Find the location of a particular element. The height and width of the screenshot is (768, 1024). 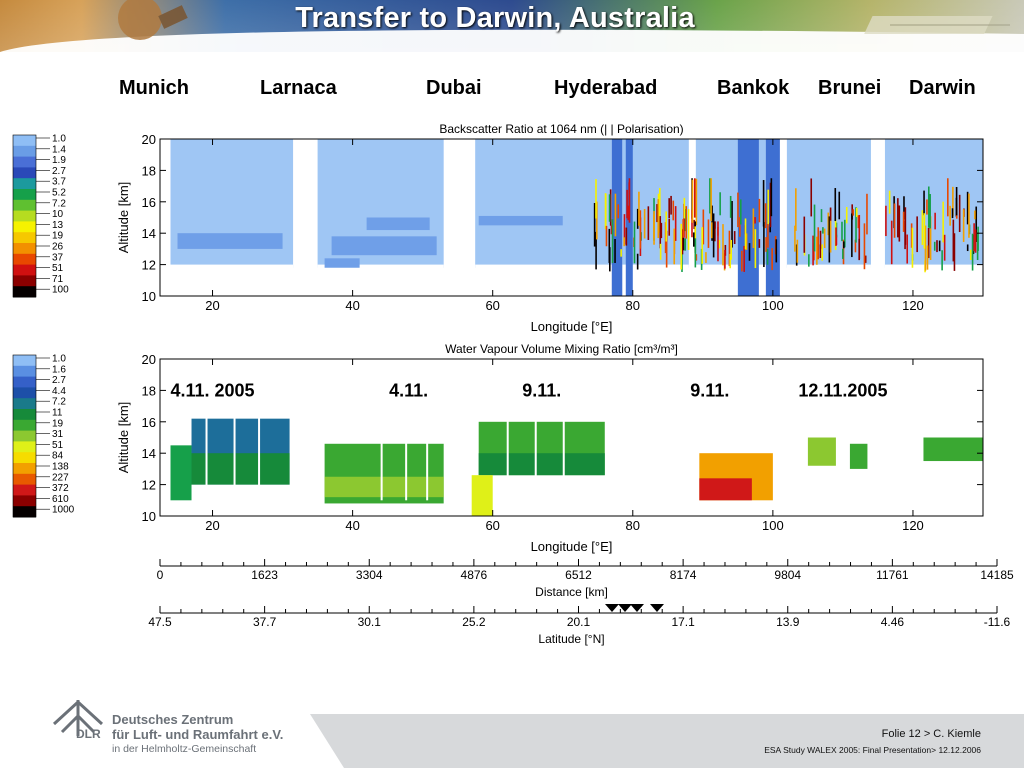

latitude-axis-tick-label: -11.6 is located at coordinates (997, 622).